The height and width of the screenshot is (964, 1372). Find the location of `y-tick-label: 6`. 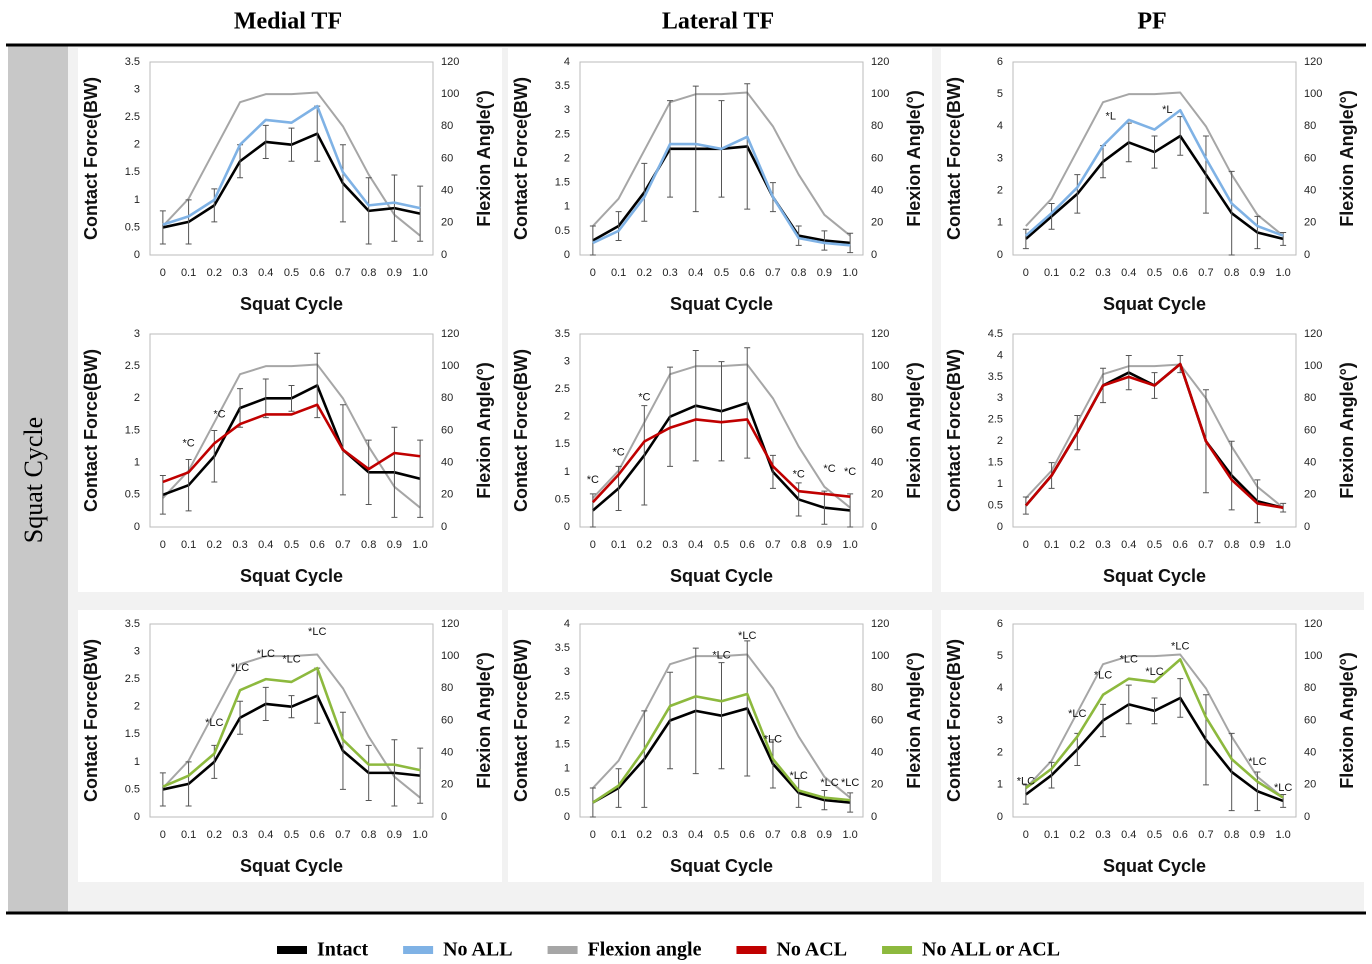

y-tick-label: 6 is located at coordinates (1000, 62).